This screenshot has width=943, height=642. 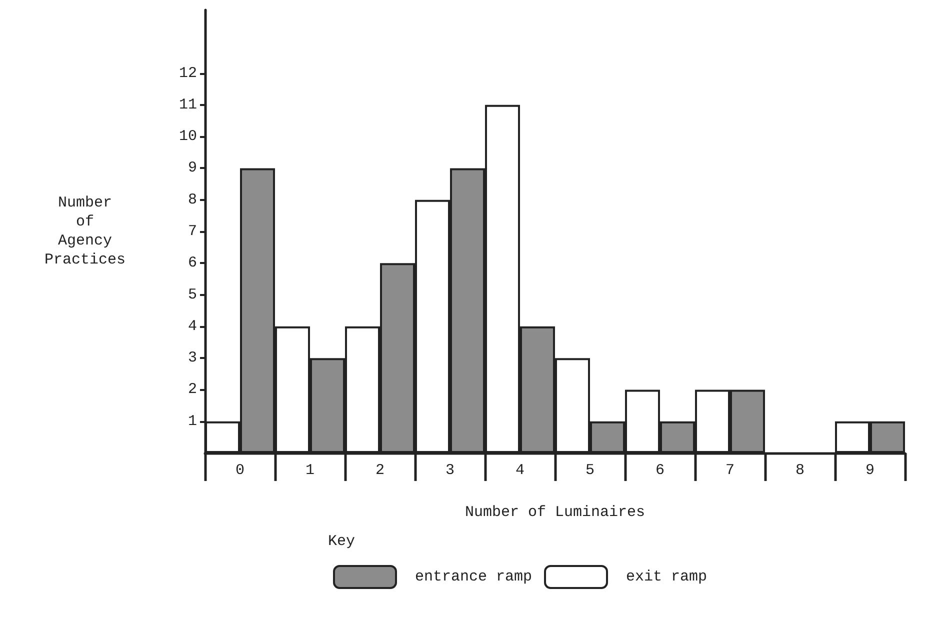 I want to click on x-tick-label: 3, so click(x=450, y=470).